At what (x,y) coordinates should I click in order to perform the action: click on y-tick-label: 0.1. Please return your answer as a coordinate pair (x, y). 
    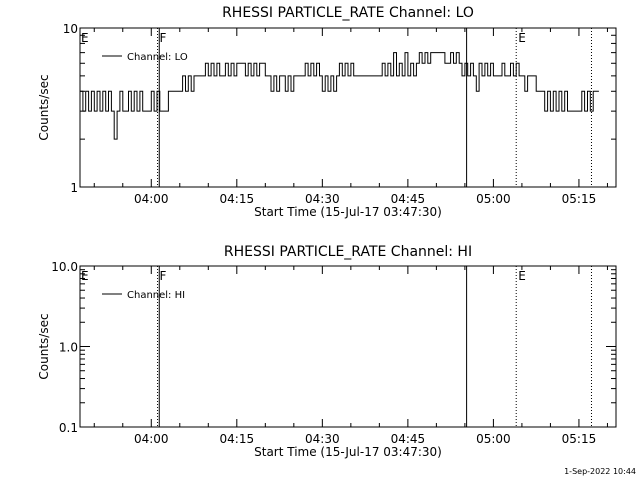
    Looking at the image, I should click on (68, 428).